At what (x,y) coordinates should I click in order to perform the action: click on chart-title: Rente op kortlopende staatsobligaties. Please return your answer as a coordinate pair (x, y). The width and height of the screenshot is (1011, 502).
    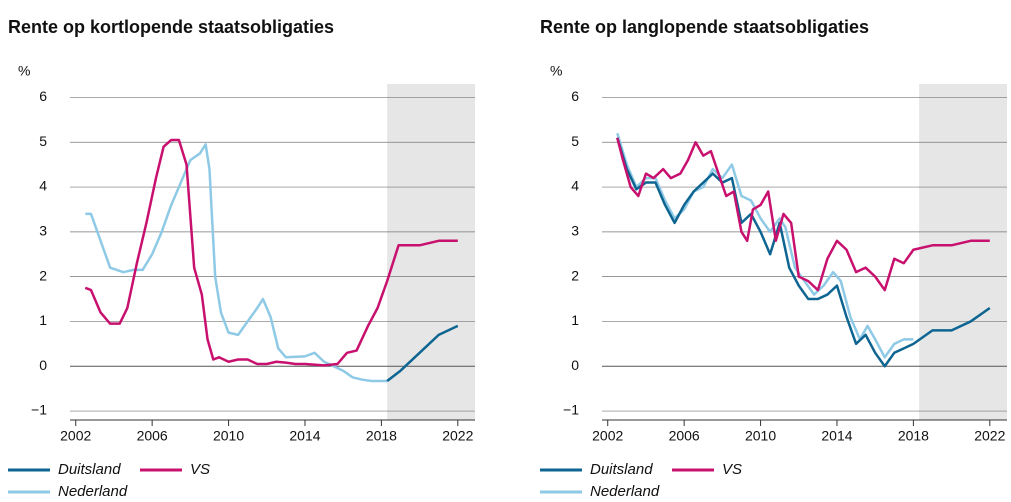
    Looking at the image, I should click on (171, 27).